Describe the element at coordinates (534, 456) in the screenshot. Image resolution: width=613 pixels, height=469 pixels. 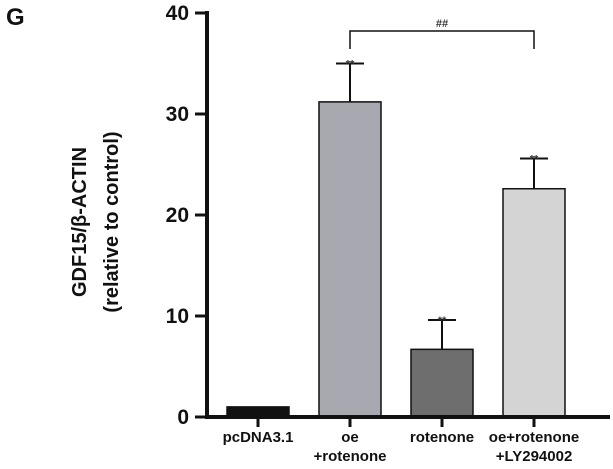
I see `x-tick-label-3-line-1: +LY294002` at that location.